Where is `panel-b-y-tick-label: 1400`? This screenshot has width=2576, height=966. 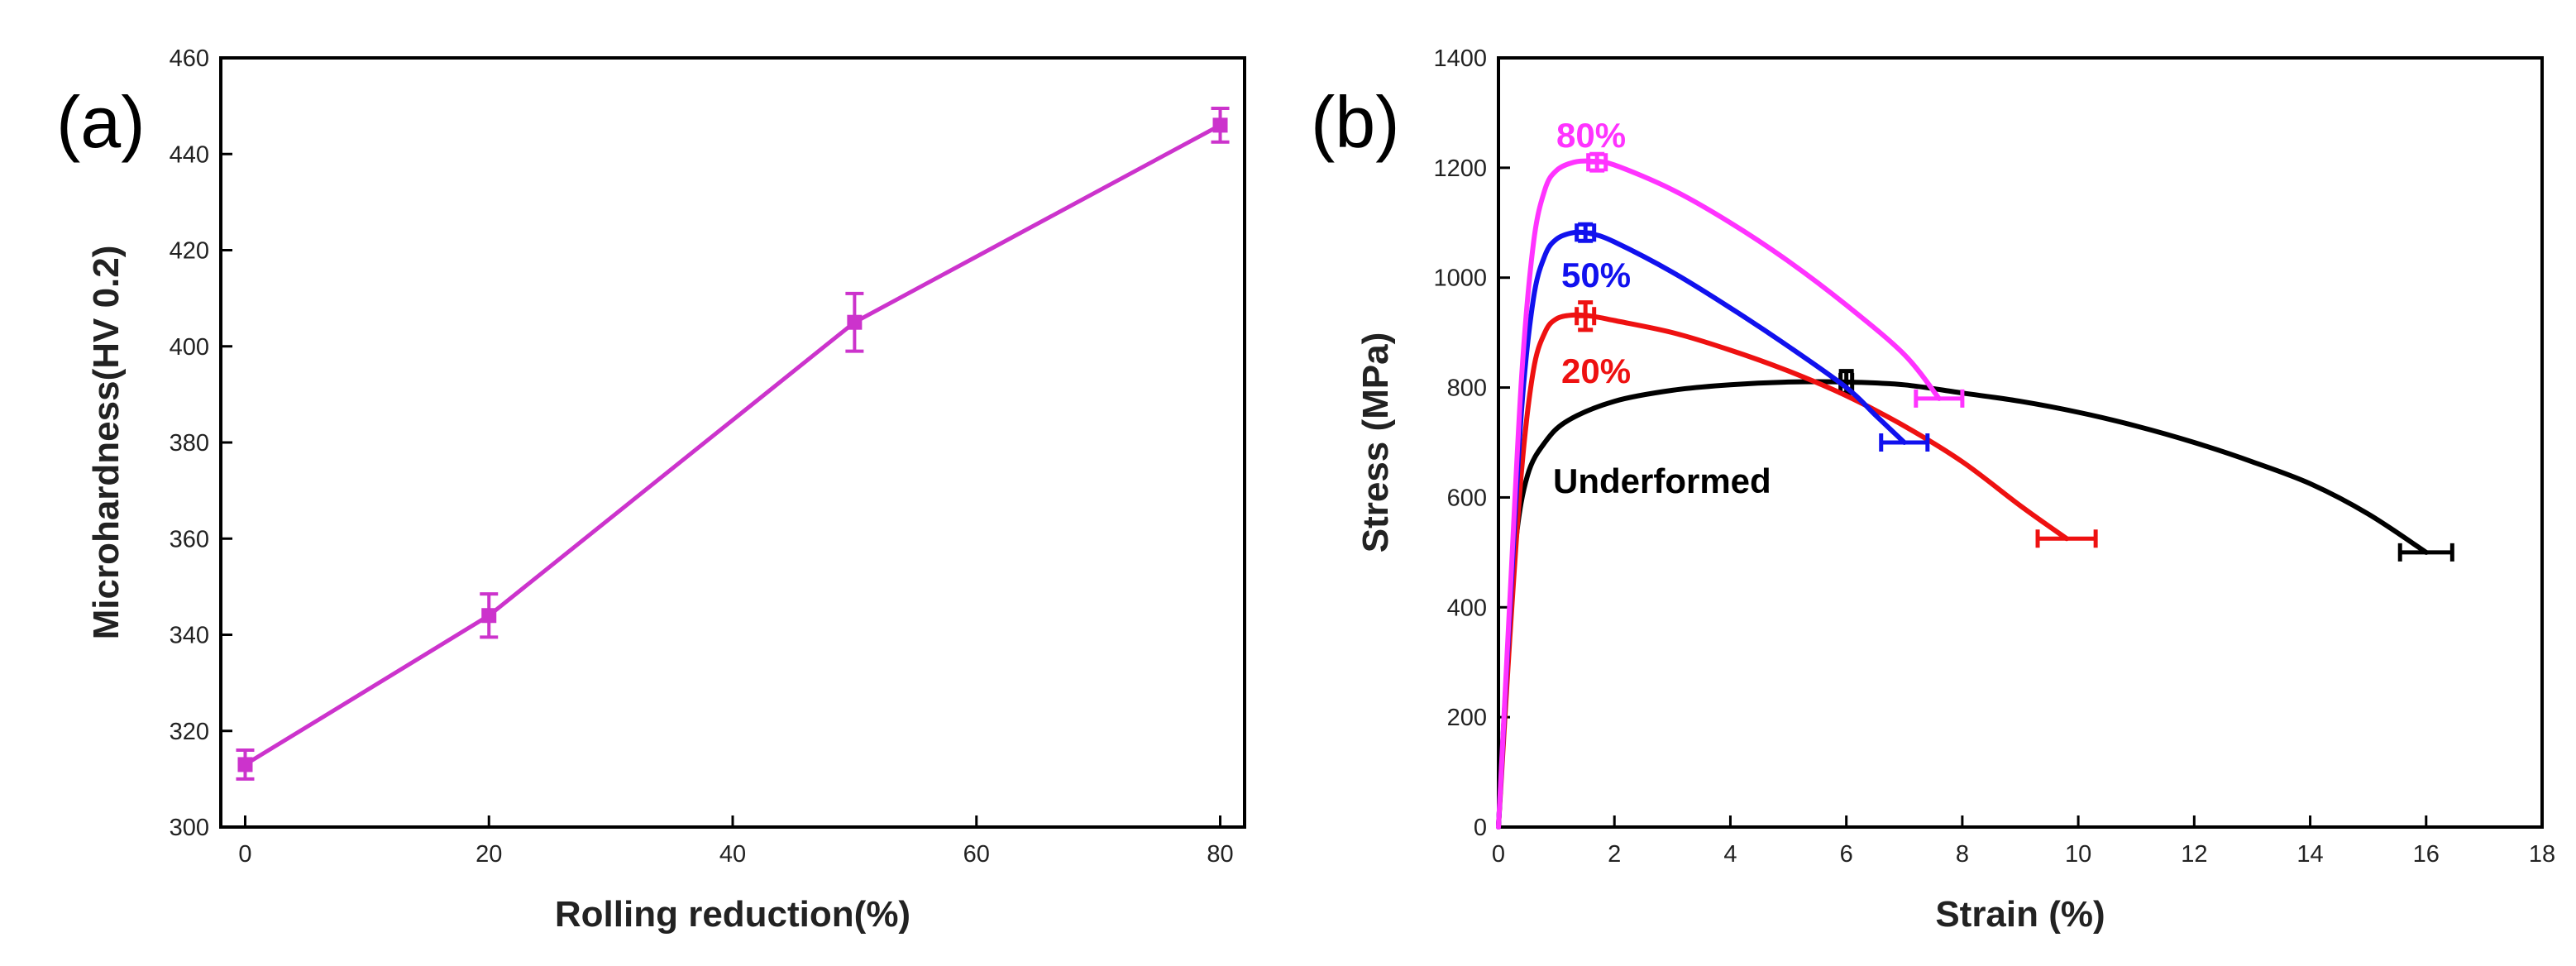 panel-b-y-tick-label: 1400 is located at coordinates (1460, 58).